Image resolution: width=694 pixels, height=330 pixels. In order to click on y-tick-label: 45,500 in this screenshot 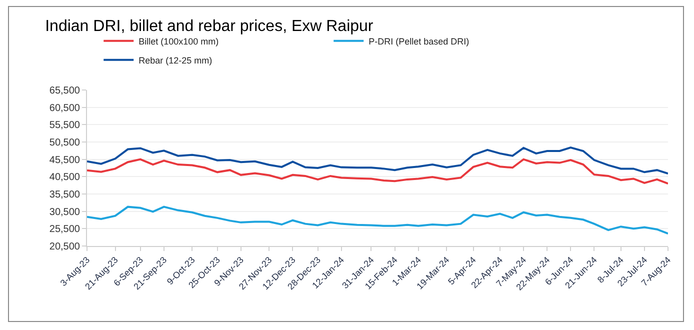, I will do `click(64, 160)`.